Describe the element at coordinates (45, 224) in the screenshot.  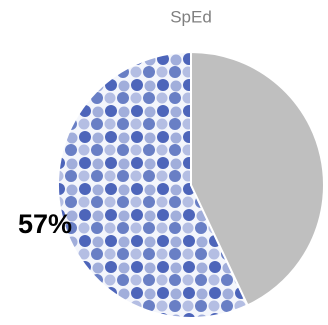
I see `data-label: 57%` at that location.